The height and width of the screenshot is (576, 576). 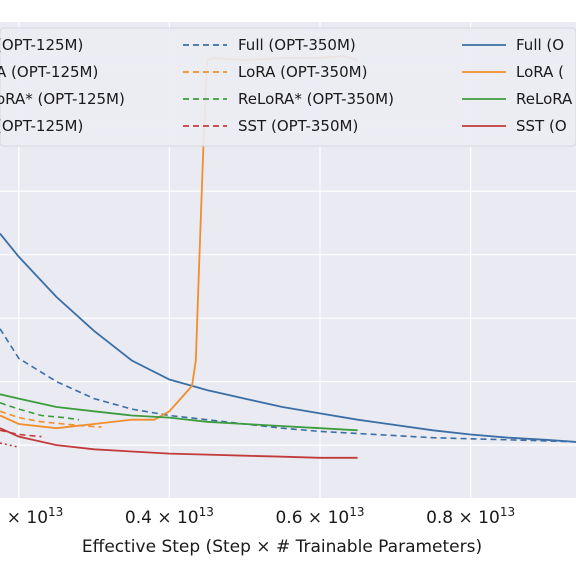 I want to click on legend-label-0-1: A (OPT-125M), so click(x=49, y=72).